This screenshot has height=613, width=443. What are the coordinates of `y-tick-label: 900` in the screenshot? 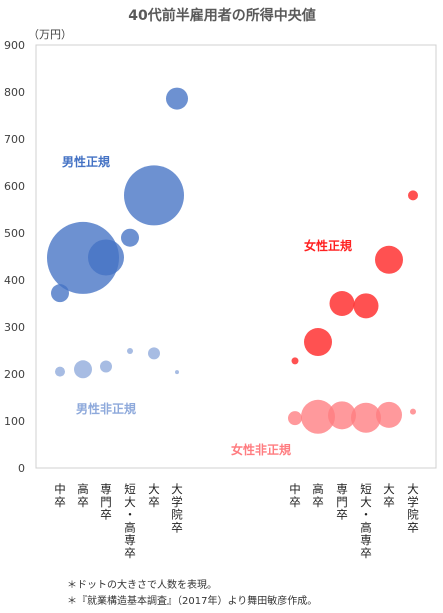 It's located at (14, 45).